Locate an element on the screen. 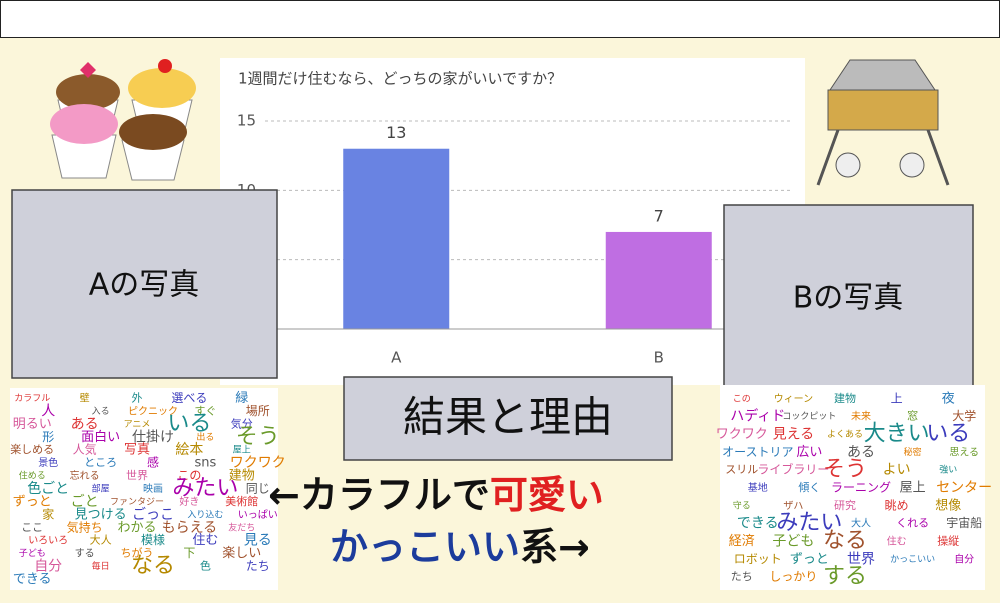 The width and height of the screenshot is (1000, 603). cloud-word: 大学 is located at coordinates (964, 415).